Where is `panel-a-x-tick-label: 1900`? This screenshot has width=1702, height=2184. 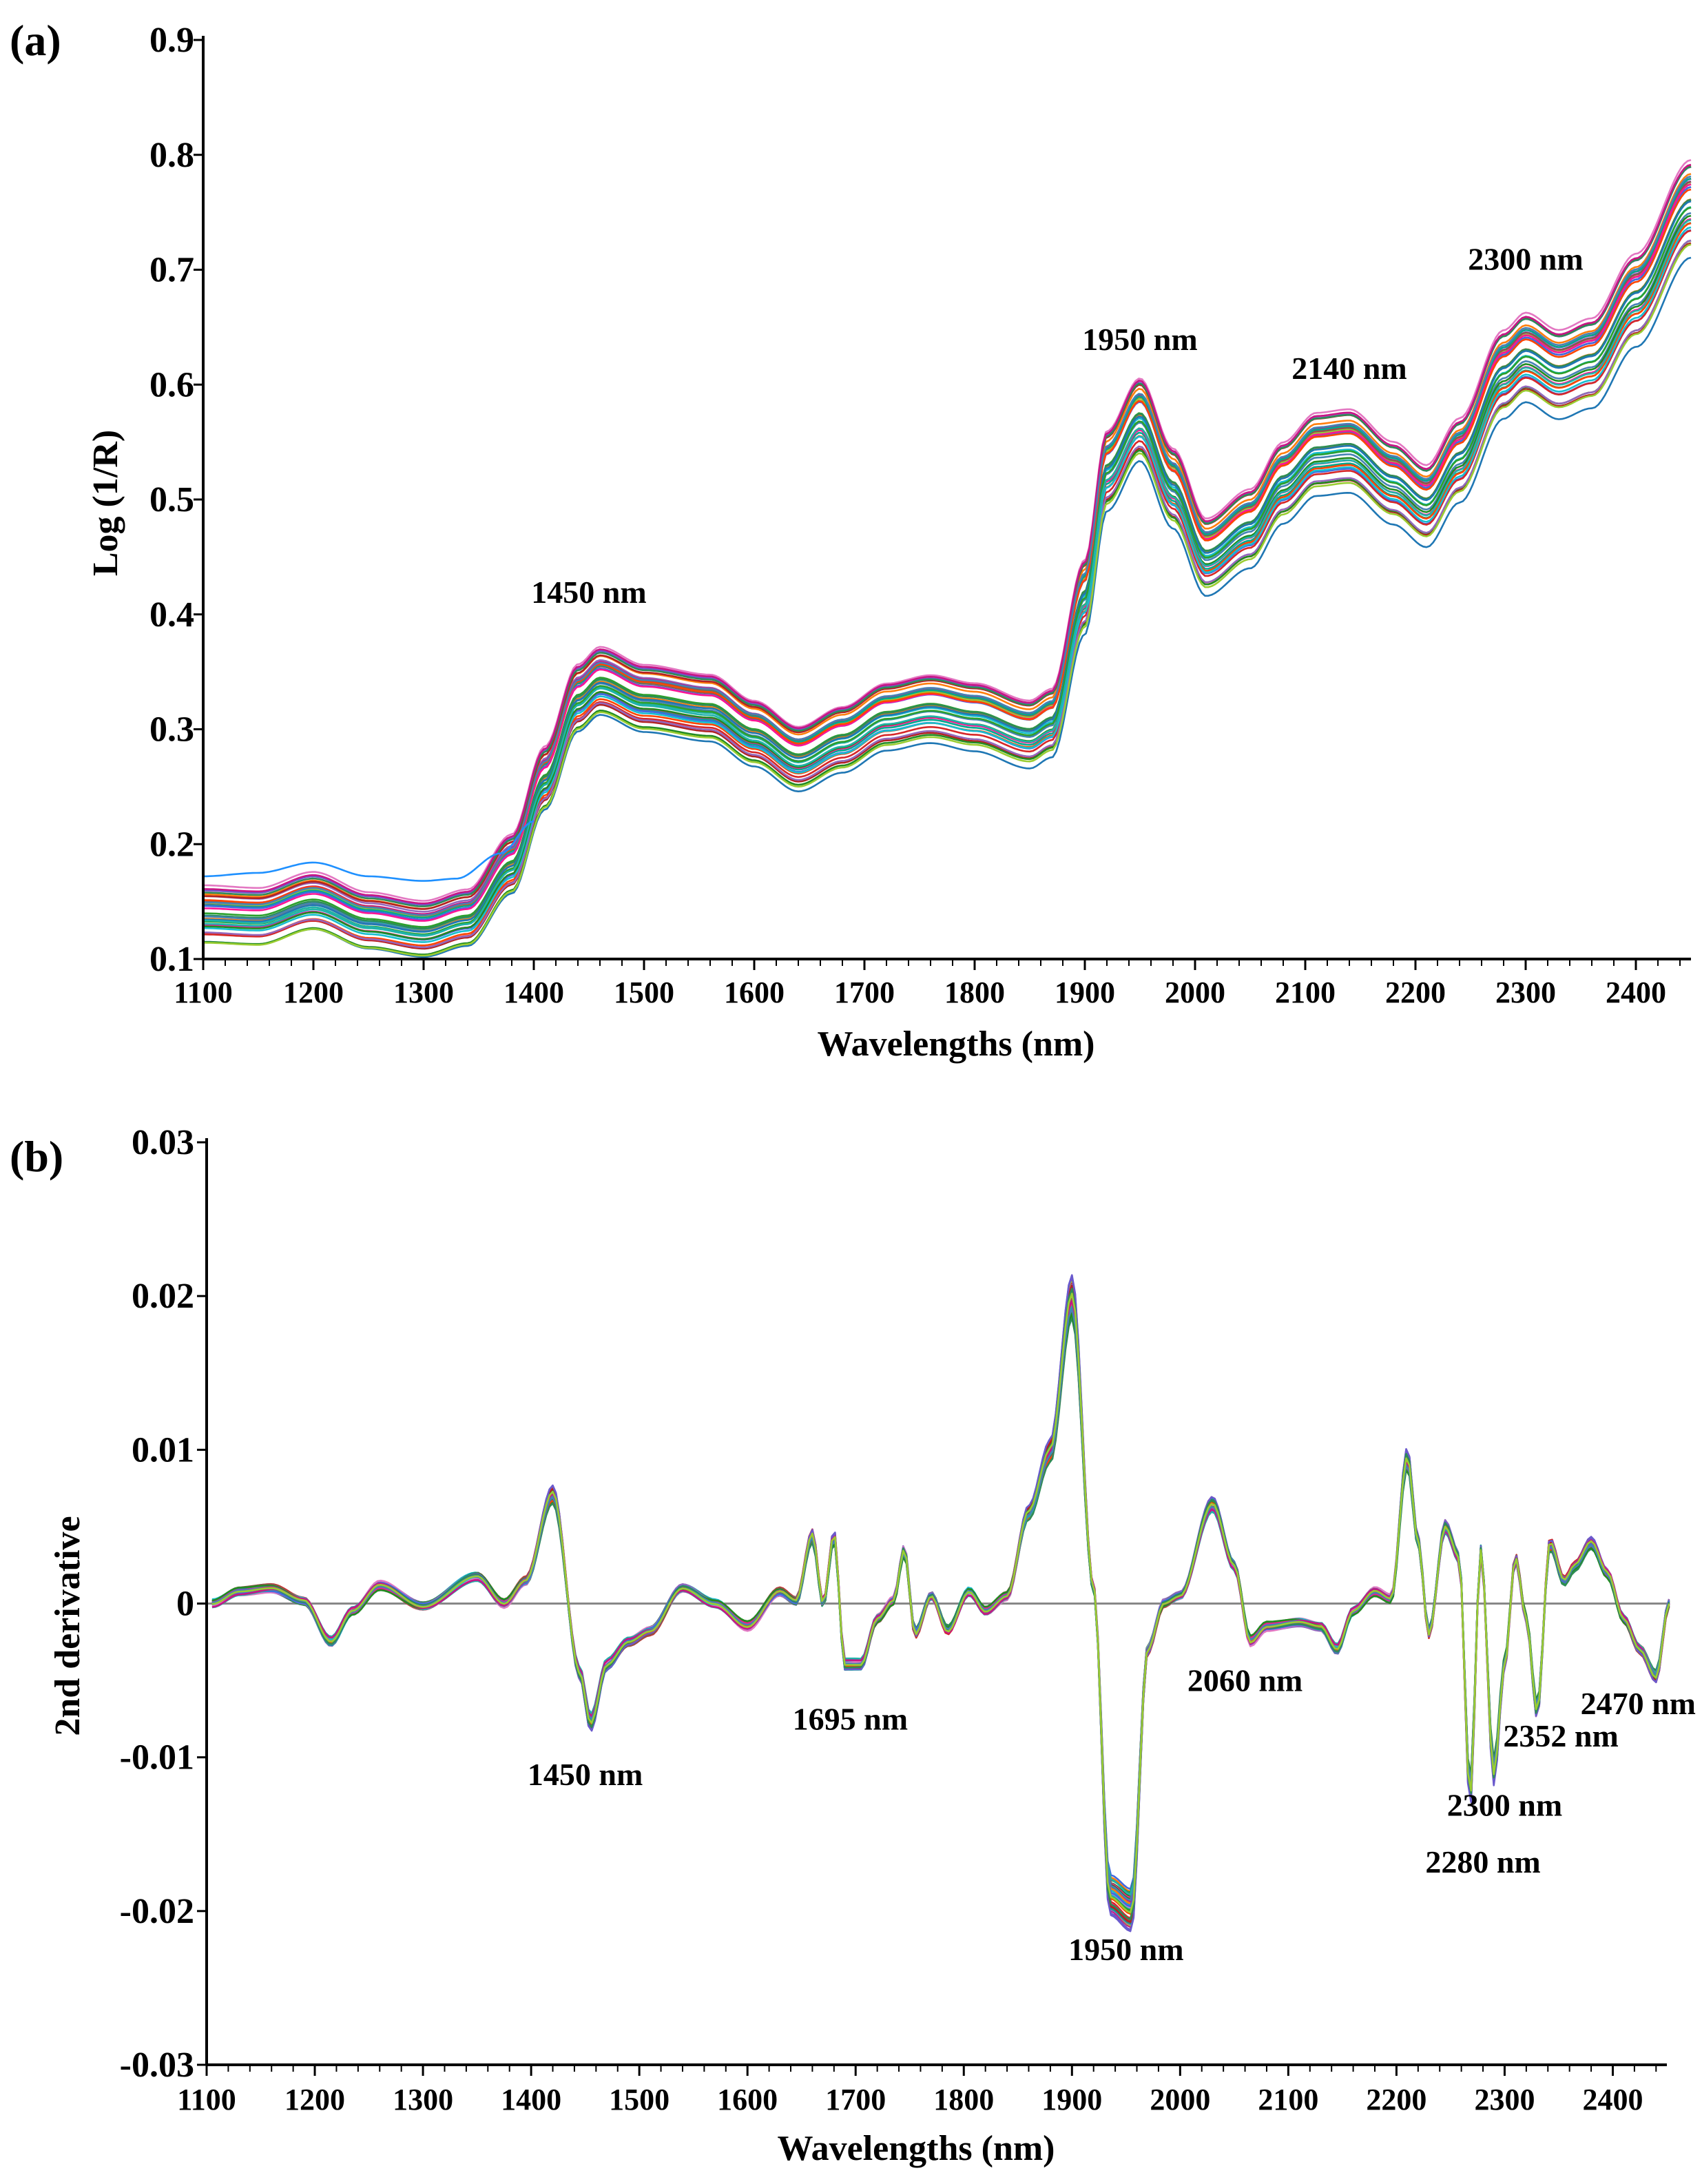 panel-a-x-tick-label: 1900 is located at coordinates (1085, 992).